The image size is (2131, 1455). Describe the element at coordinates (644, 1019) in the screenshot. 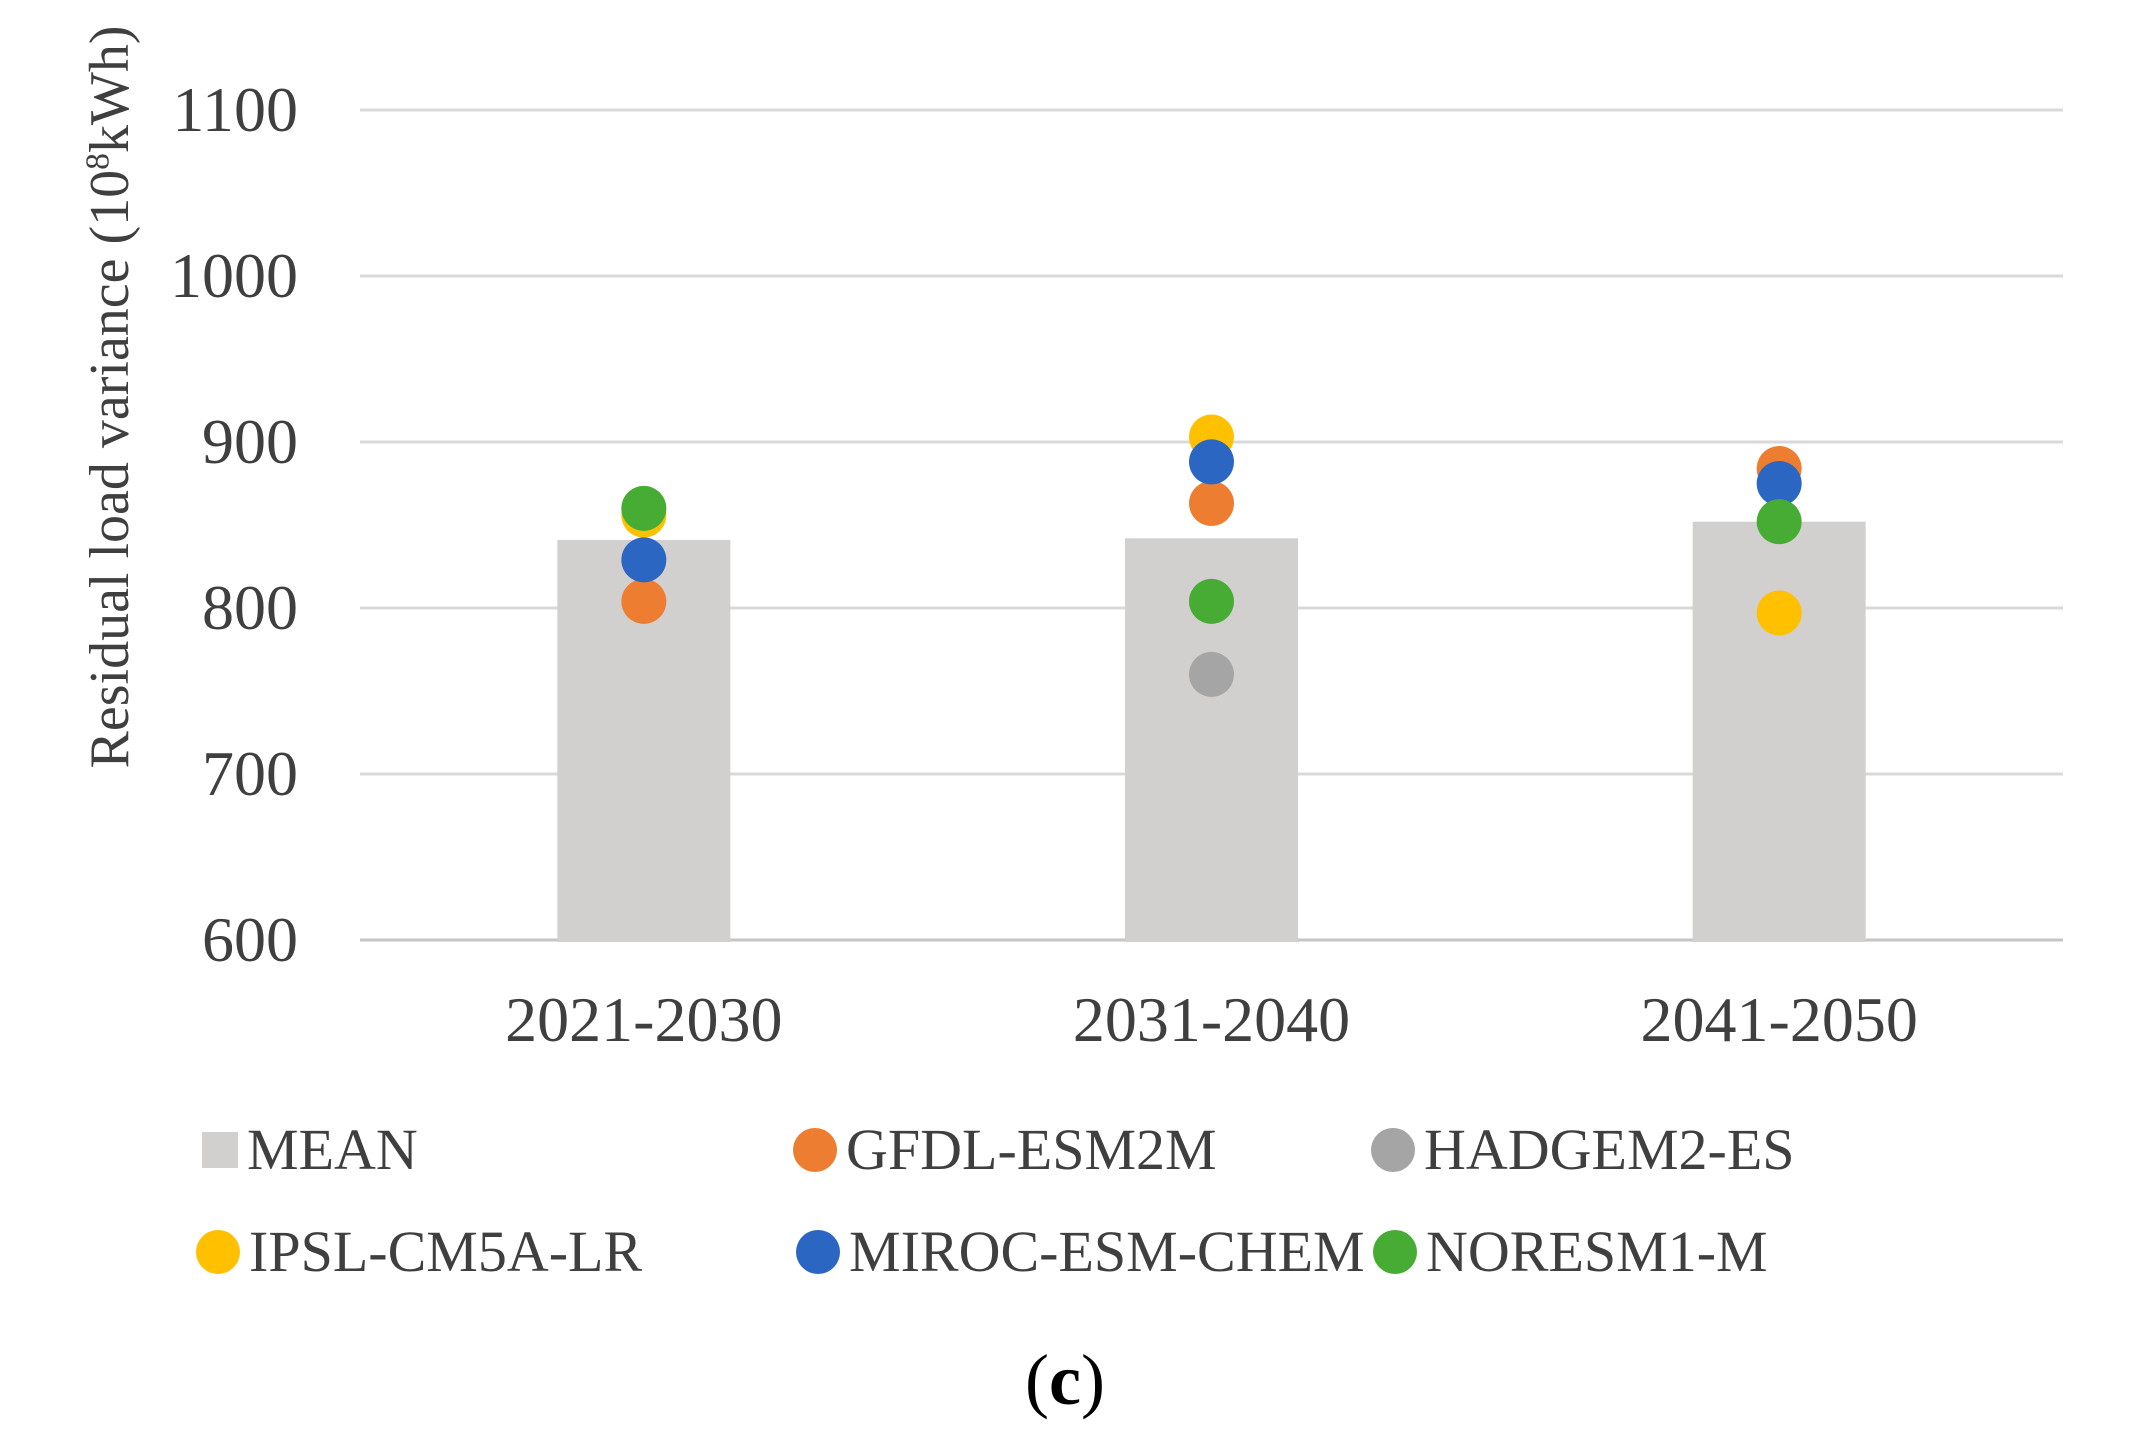

I see `x-category-label: 2021-2030` at that location.